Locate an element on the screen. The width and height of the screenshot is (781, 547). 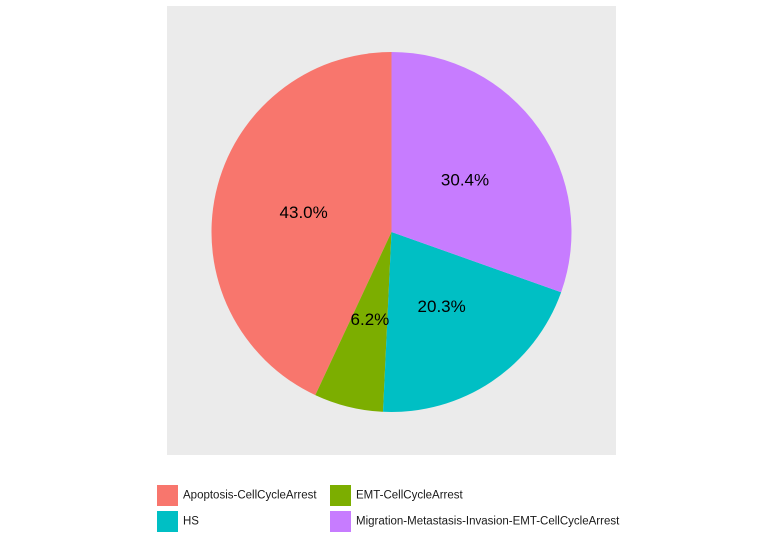
legend-key-apoptosis-cellcyclearrest is located at coordinates (167, 495).